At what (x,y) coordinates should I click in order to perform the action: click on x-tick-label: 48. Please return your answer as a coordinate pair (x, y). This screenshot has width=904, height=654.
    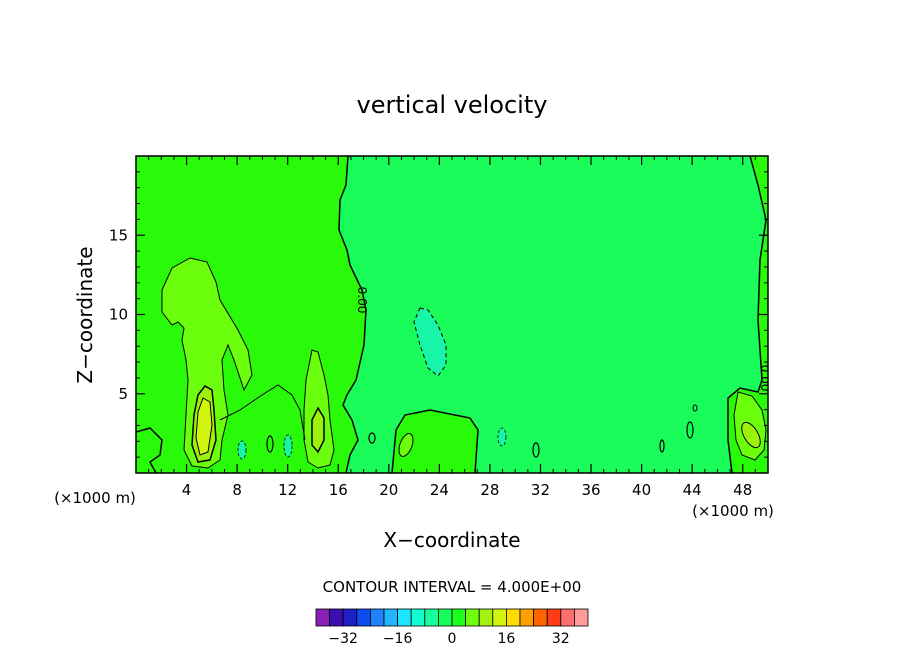
    Looking at the image, I should click on (742, 490).